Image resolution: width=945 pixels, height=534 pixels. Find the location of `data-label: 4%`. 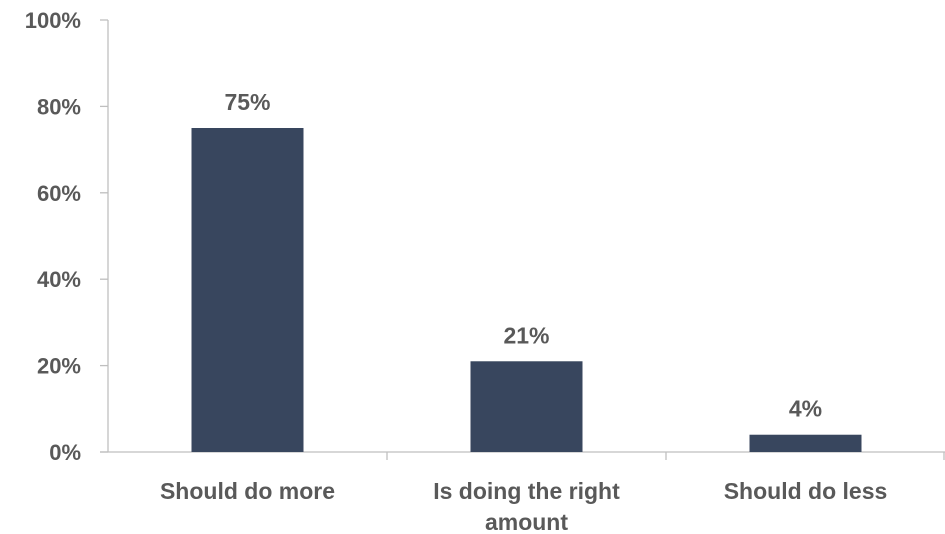

data-label: 4% is located at coordinates (805, 409).